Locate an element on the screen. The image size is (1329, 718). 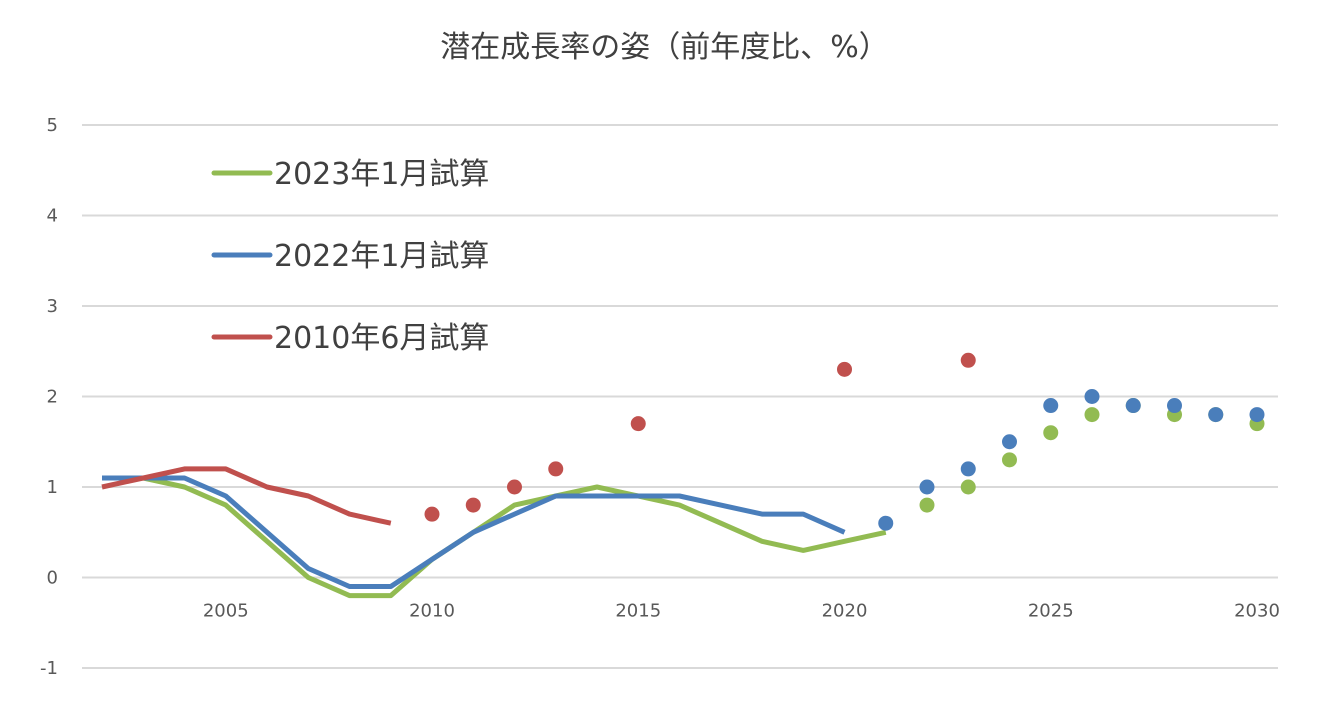
x-tick-label: 2015 is located at coordinates (638, 611).